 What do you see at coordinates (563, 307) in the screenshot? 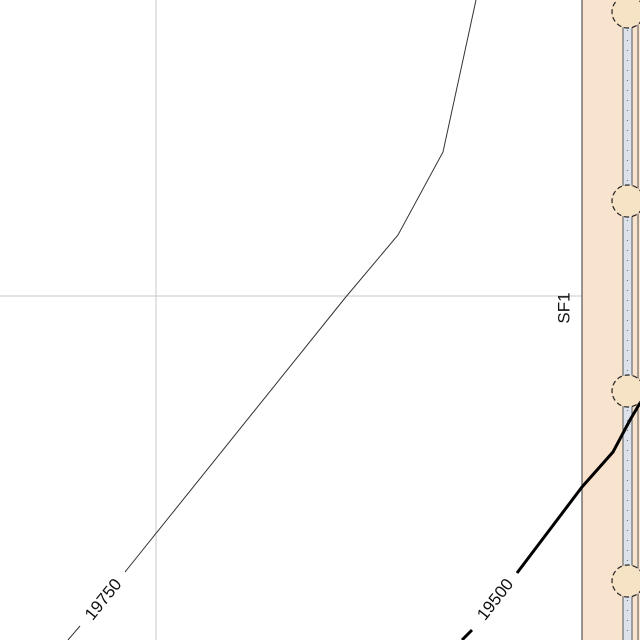
I see `structure-label: SF1` at bounding box center [563, 307].